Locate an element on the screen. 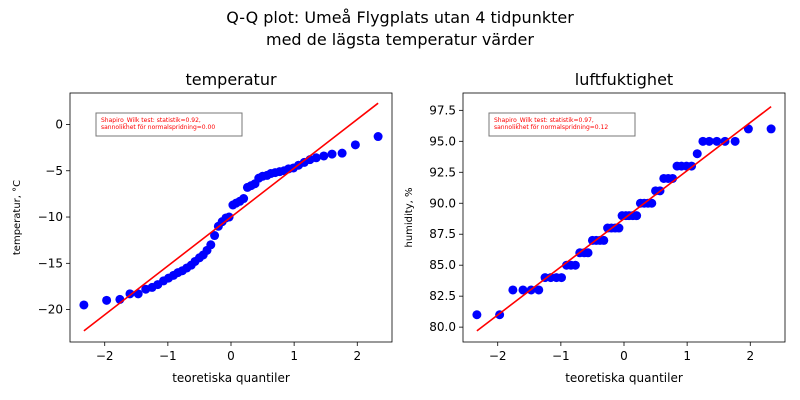  figure-title-line-2: med de lägsta temperatur värder is located at coordinates (400, 39).